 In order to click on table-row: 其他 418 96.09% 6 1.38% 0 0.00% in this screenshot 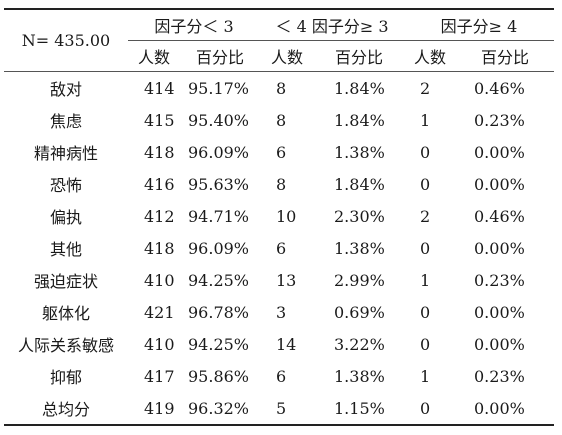, I will do `click(279, 248)`.